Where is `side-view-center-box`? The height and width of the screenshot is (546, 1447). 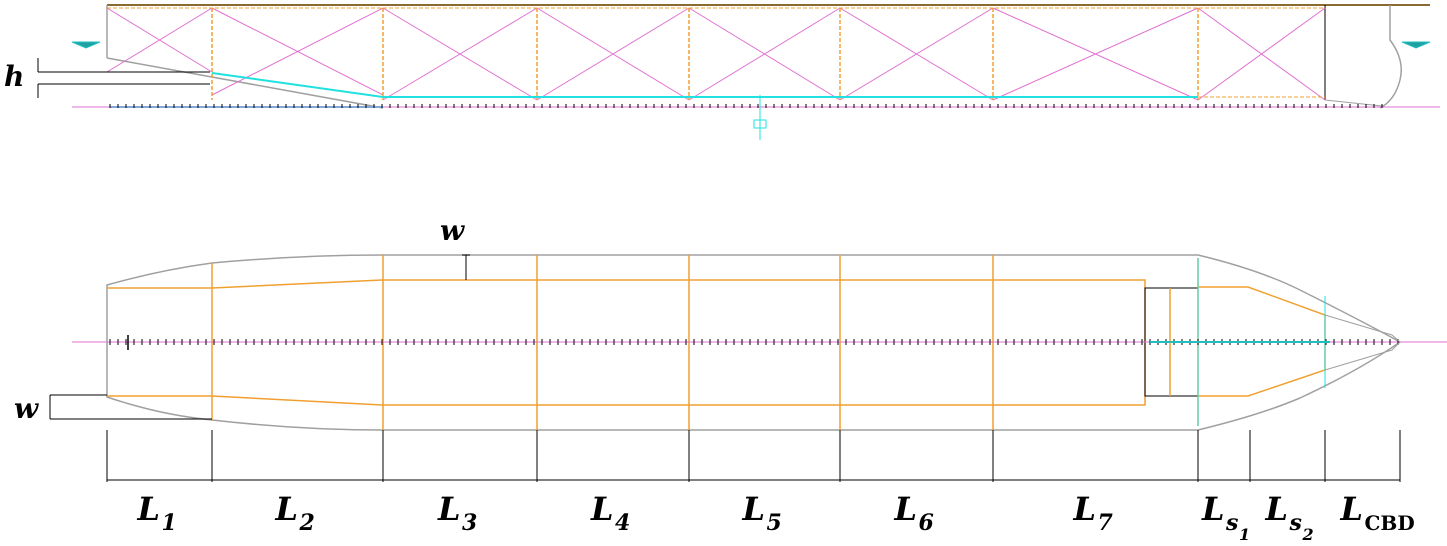
side-view-center-box is located at coordinates (760, 124).